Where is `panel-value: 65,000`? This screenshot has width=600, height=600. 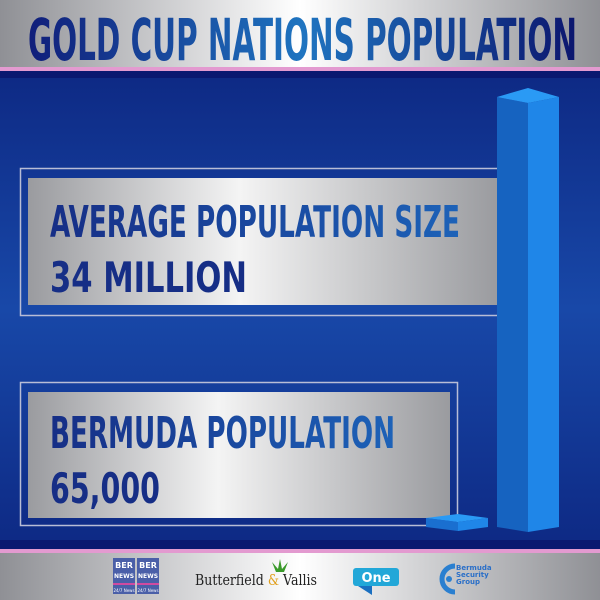 panel-value: 65,000 is located at coordinates (105, 488).